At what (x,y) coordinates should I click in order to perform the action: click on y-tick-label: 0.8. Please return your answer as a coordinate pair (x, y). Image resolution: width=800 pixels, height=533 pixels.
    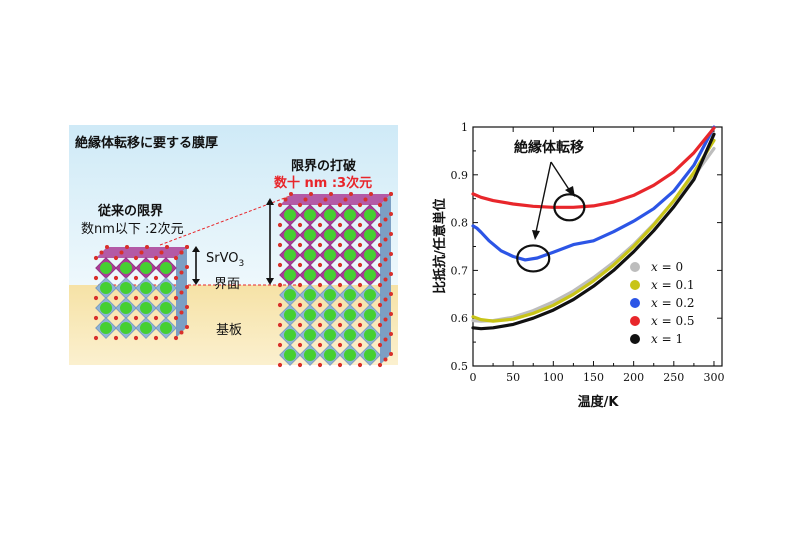
    Looking at the image, I should click on (460, 223).